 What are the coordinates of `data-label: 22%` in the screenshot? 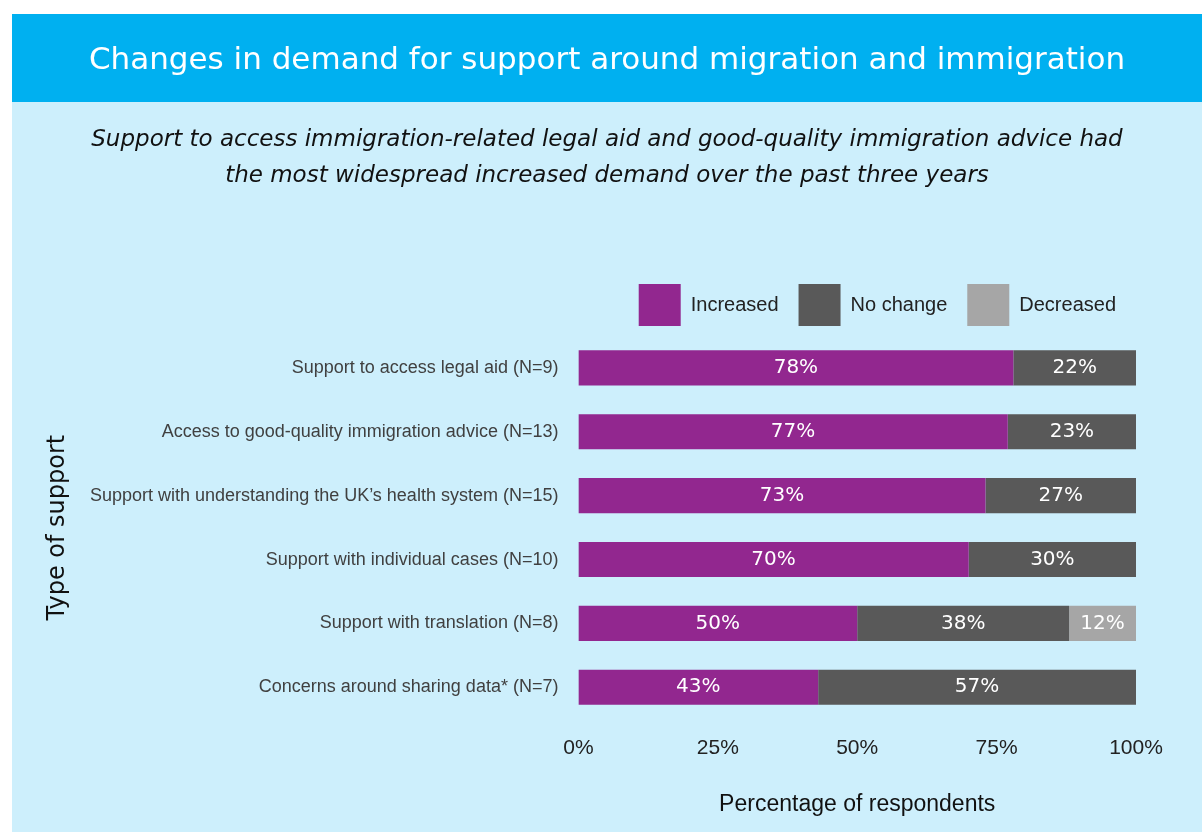 It's located at (1074, 366).